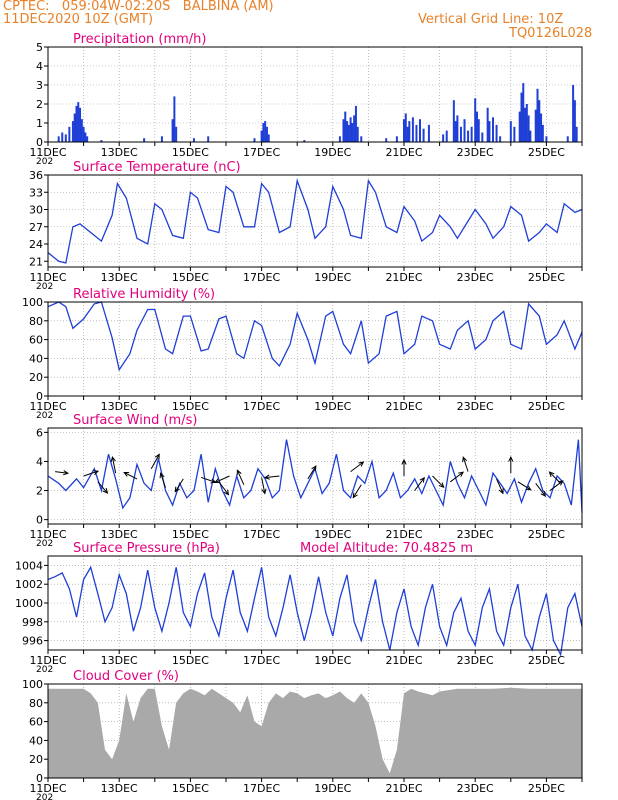 This screenshot has width=618, height=800. What do you see at coordinates (39, 47) in the screenshot?
I see `y-tick-label: 5` at bounding box center [39, 47].